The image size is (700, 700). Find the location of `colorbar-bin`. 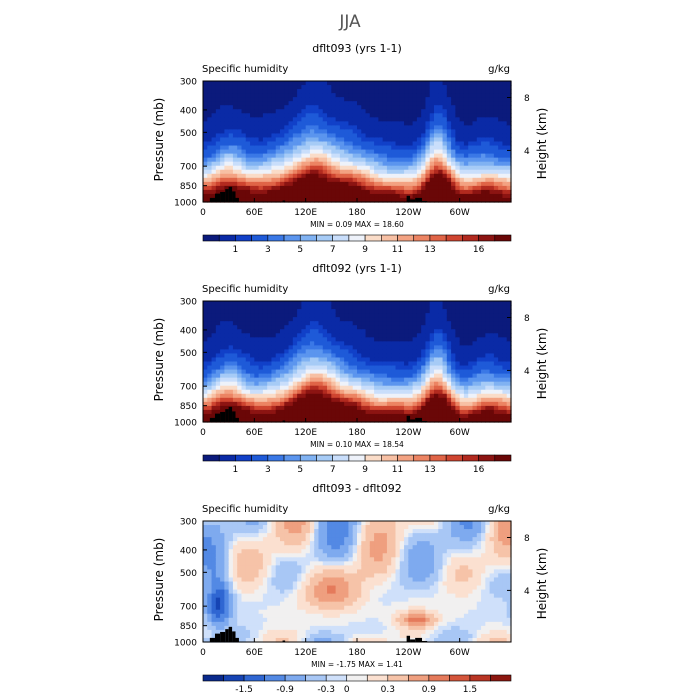

colorbar-bin is located at coordinates (276, 458).